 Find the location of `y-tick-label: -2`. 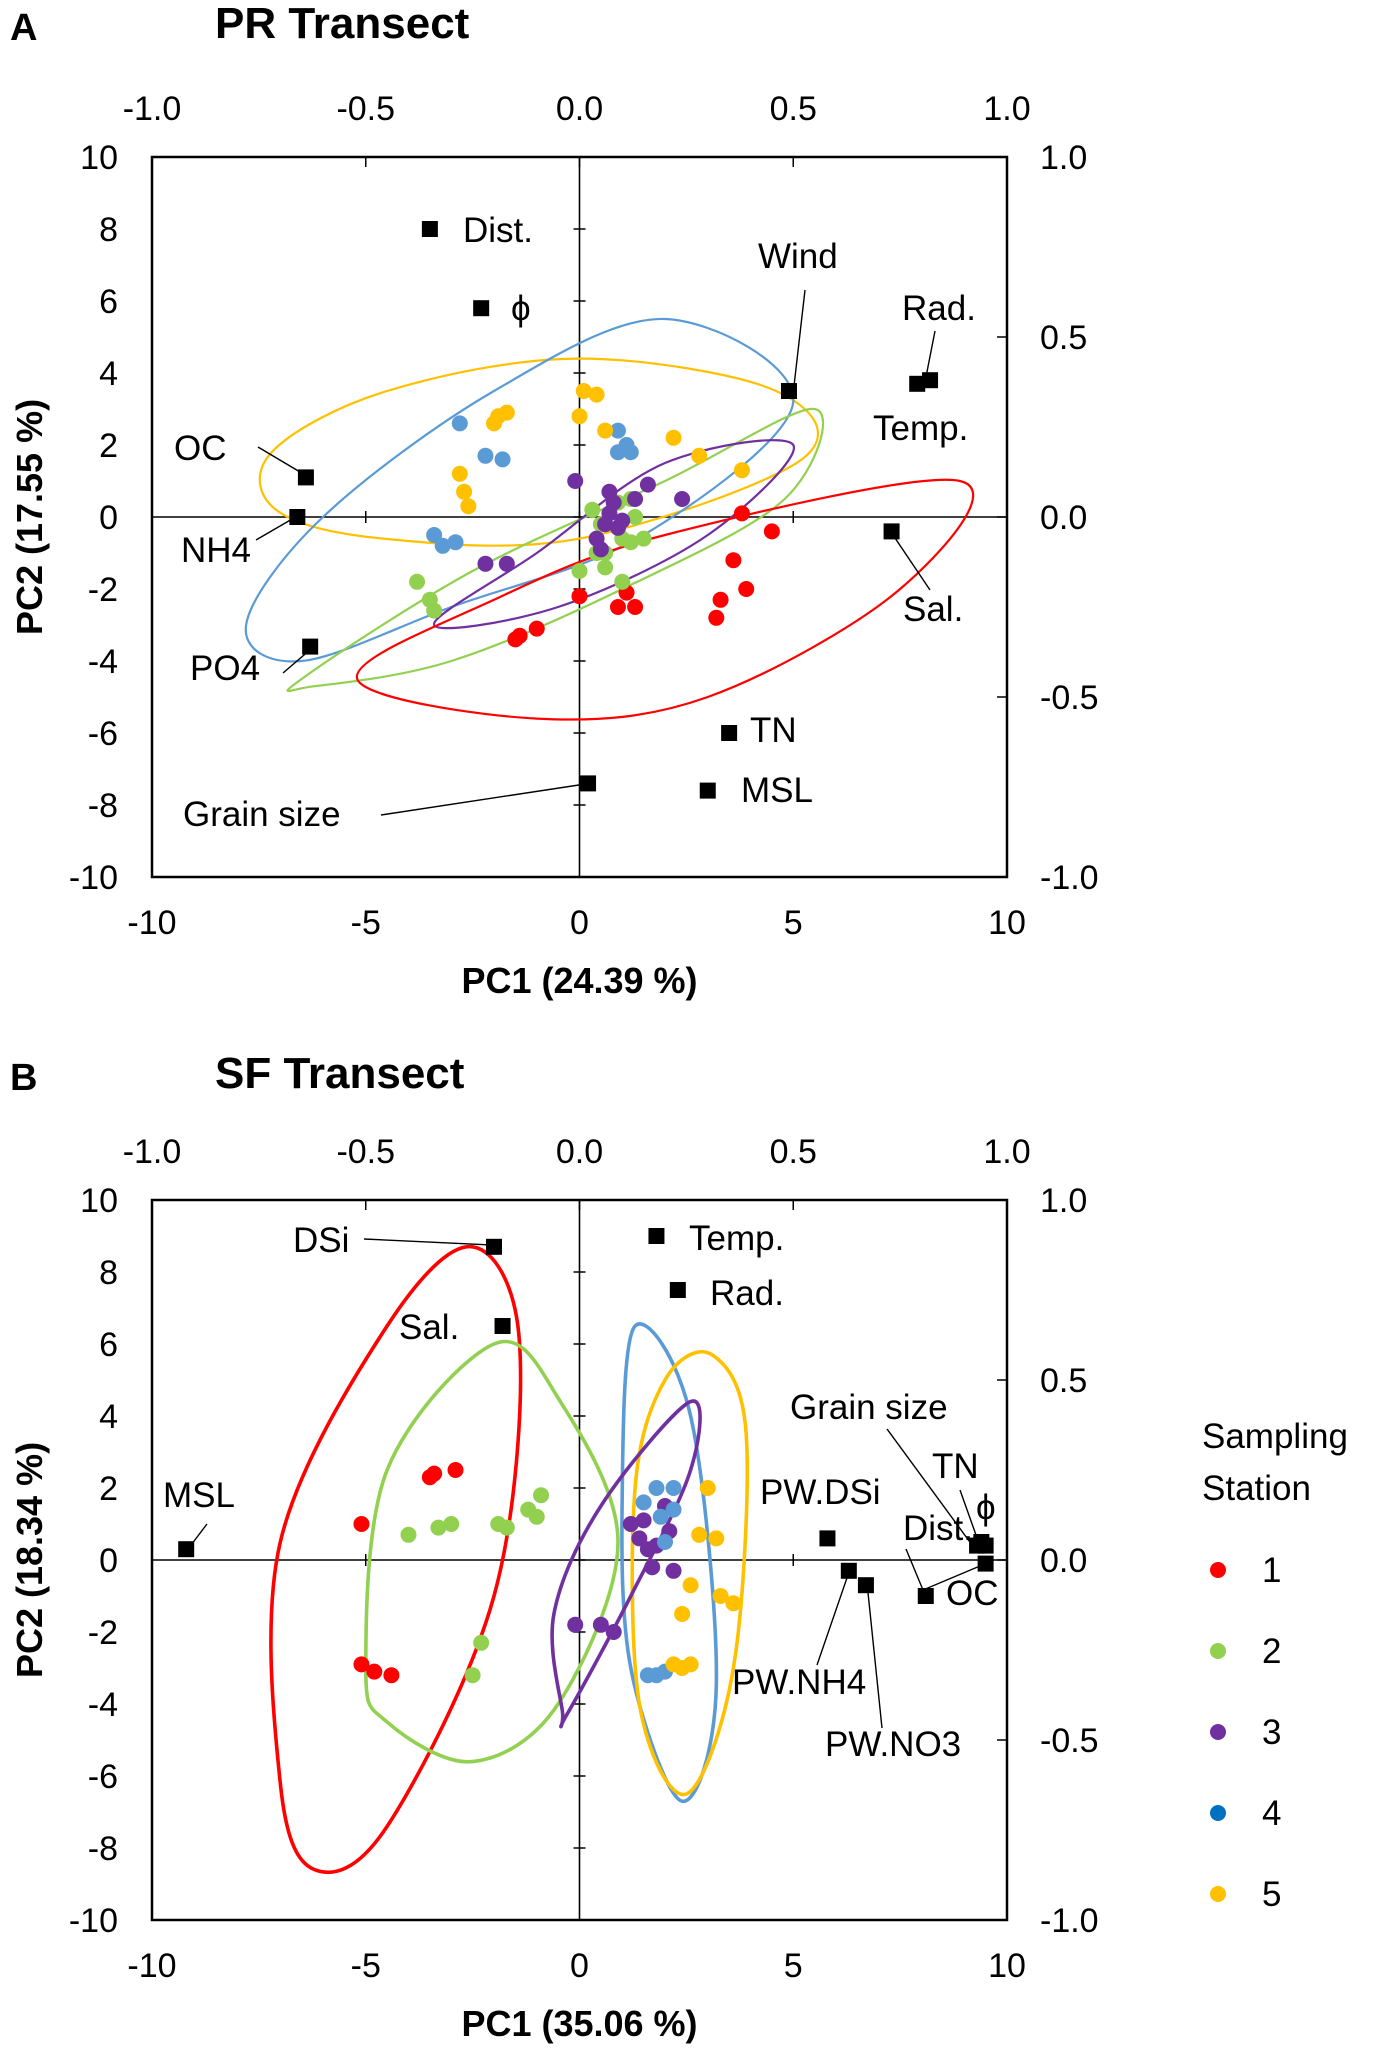

y-tick-label: -2 is located at coordinates (103, 1633).